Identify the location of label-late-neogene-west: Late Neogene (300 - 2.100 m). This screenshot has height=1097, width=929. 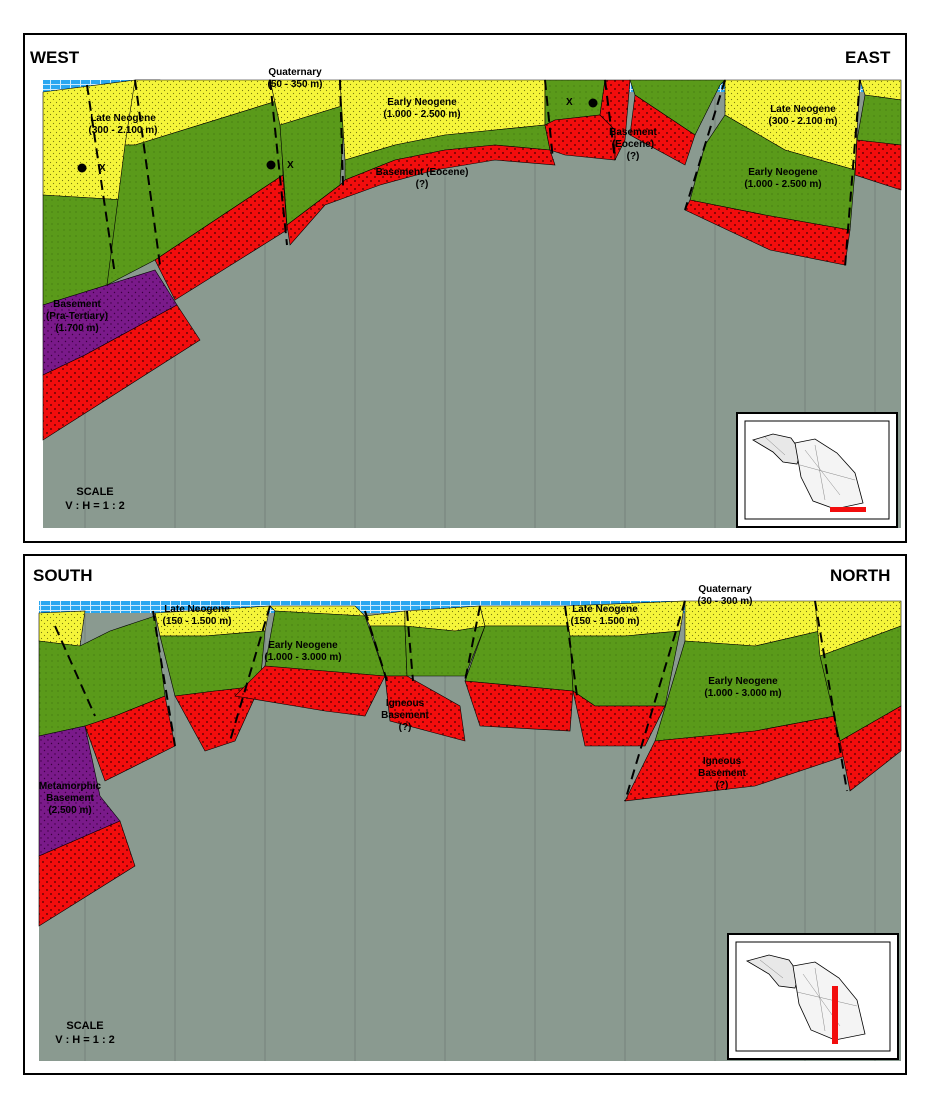
(123, 124).